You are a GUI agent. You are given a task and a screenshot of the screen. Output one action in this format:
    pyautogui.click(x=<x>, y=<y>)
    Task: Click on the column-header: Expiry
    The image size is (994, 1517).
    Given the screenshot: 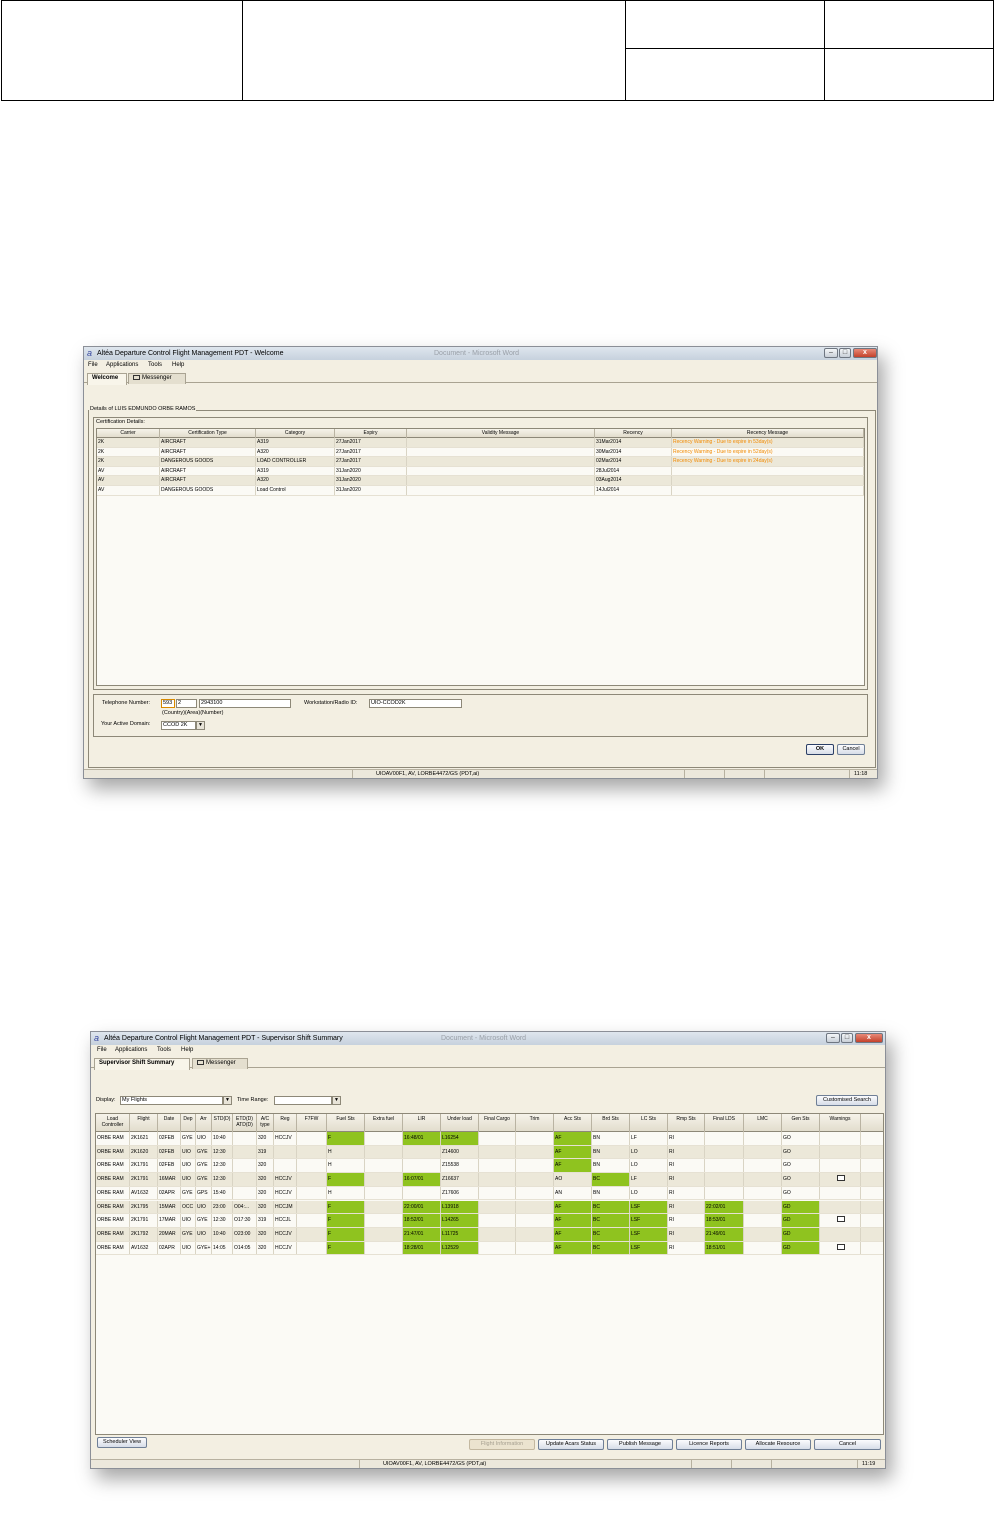 What is the action you would take?
    pyautogui.click(x=371, y=433)
    